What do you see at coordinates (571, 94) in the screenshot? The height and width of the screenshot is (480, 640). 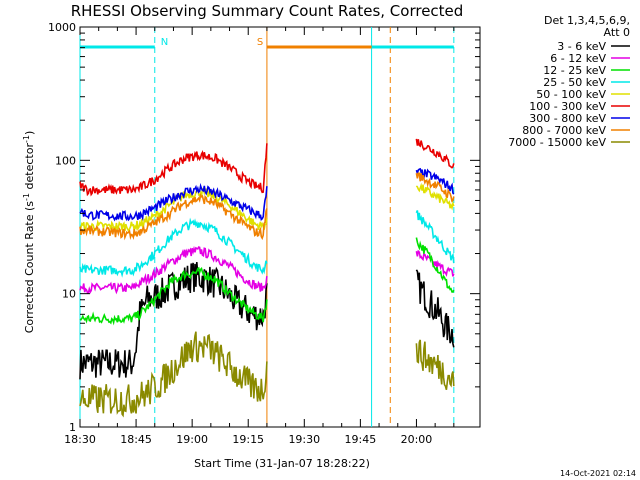 I see `legend-entry-label: 50 - 100 keV` at bounding box center [571, 94].